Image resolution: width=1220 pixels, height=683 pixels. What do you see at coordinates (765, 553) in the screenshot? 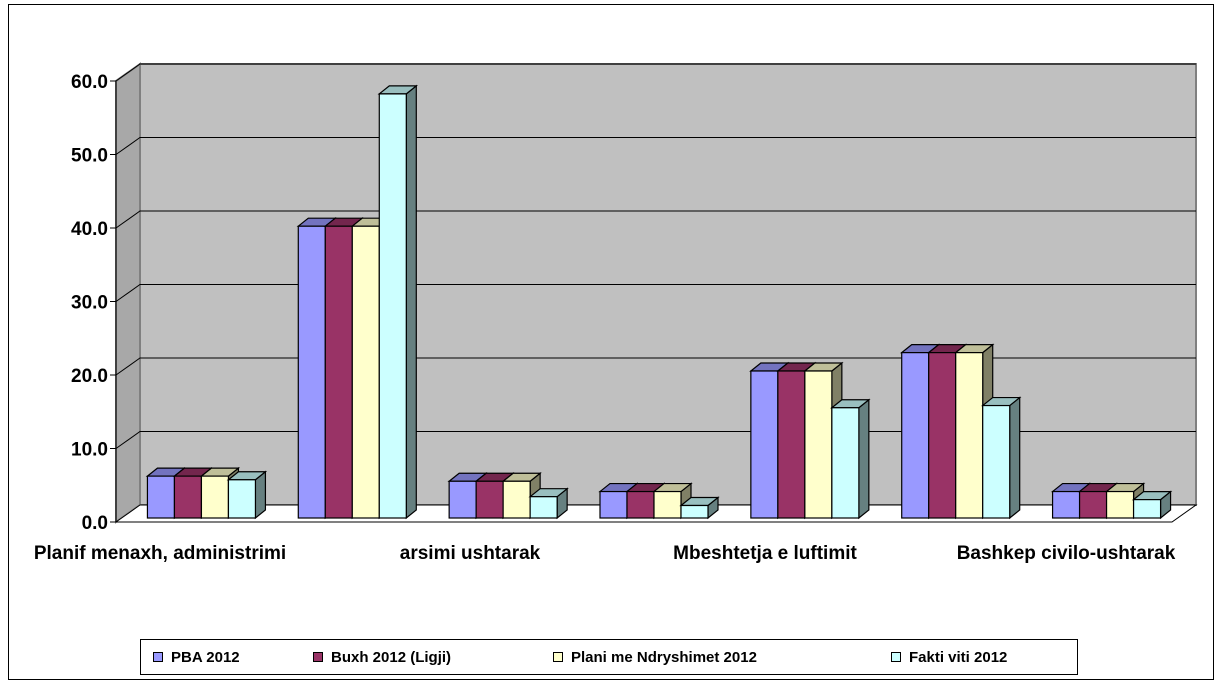
I see `x-category-label: Mbeshtetja e luftimit` at bounding box center [765, 553].